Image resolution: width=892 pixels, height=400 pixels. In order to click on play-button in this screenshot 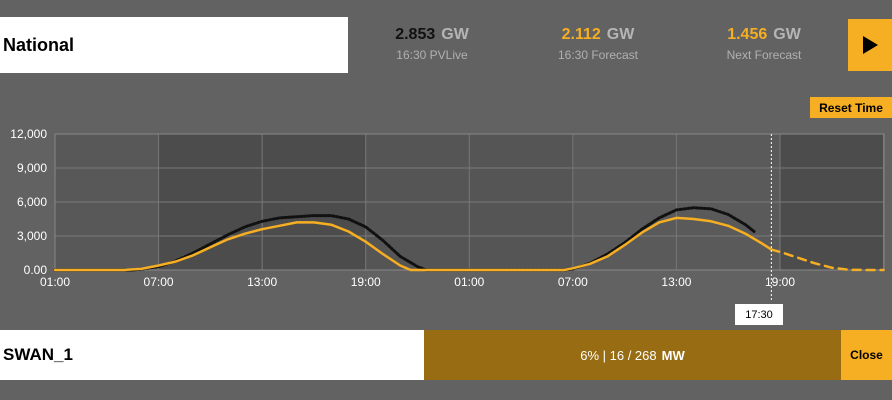, I will do `click(870, 45)`.